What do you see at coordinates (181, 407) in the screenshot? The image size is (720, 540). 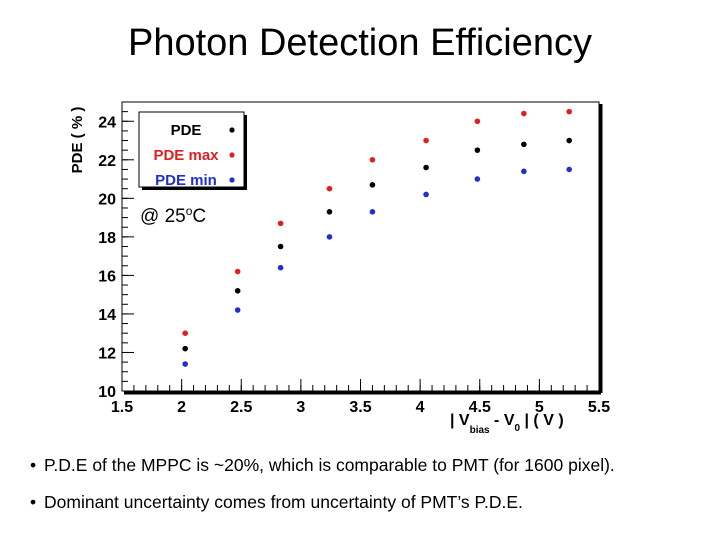 I see `x-tick-label: 2` at bounding box center [181, 407].